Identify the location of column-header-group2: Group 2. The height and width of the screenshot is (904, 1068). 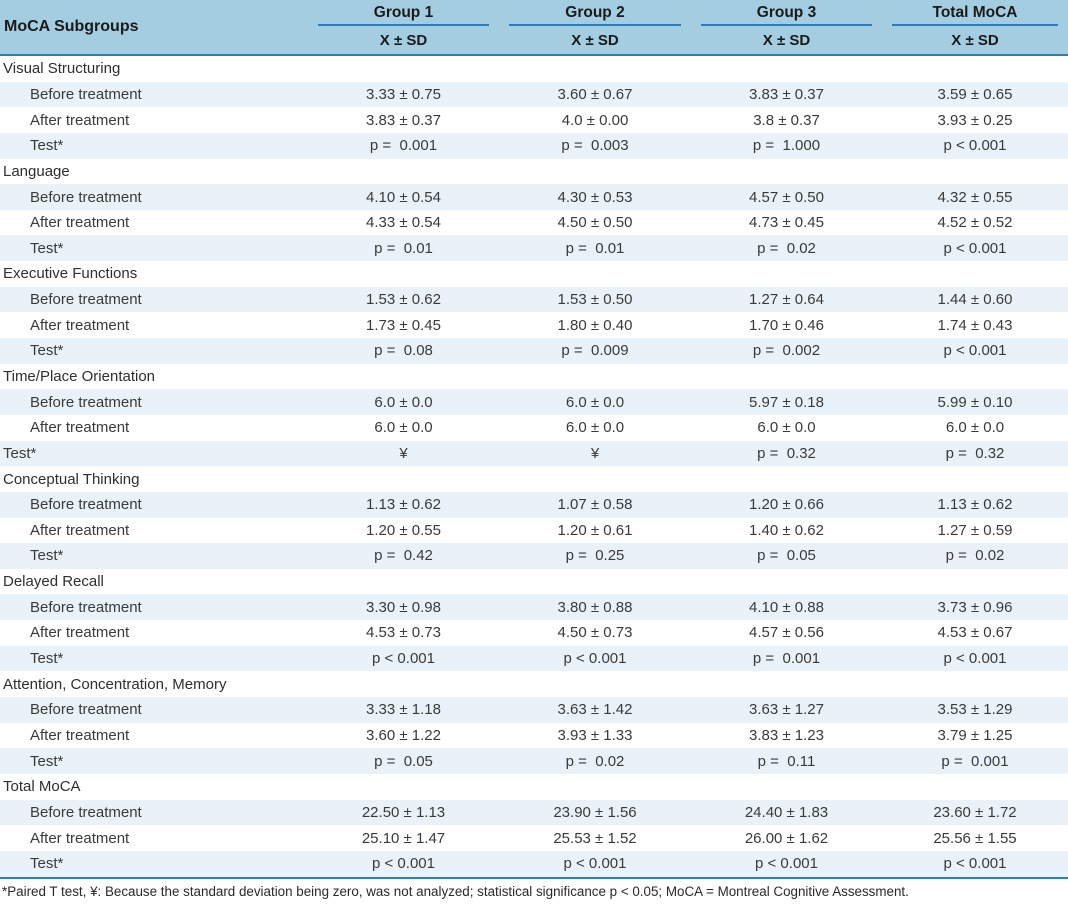
(595, 13).